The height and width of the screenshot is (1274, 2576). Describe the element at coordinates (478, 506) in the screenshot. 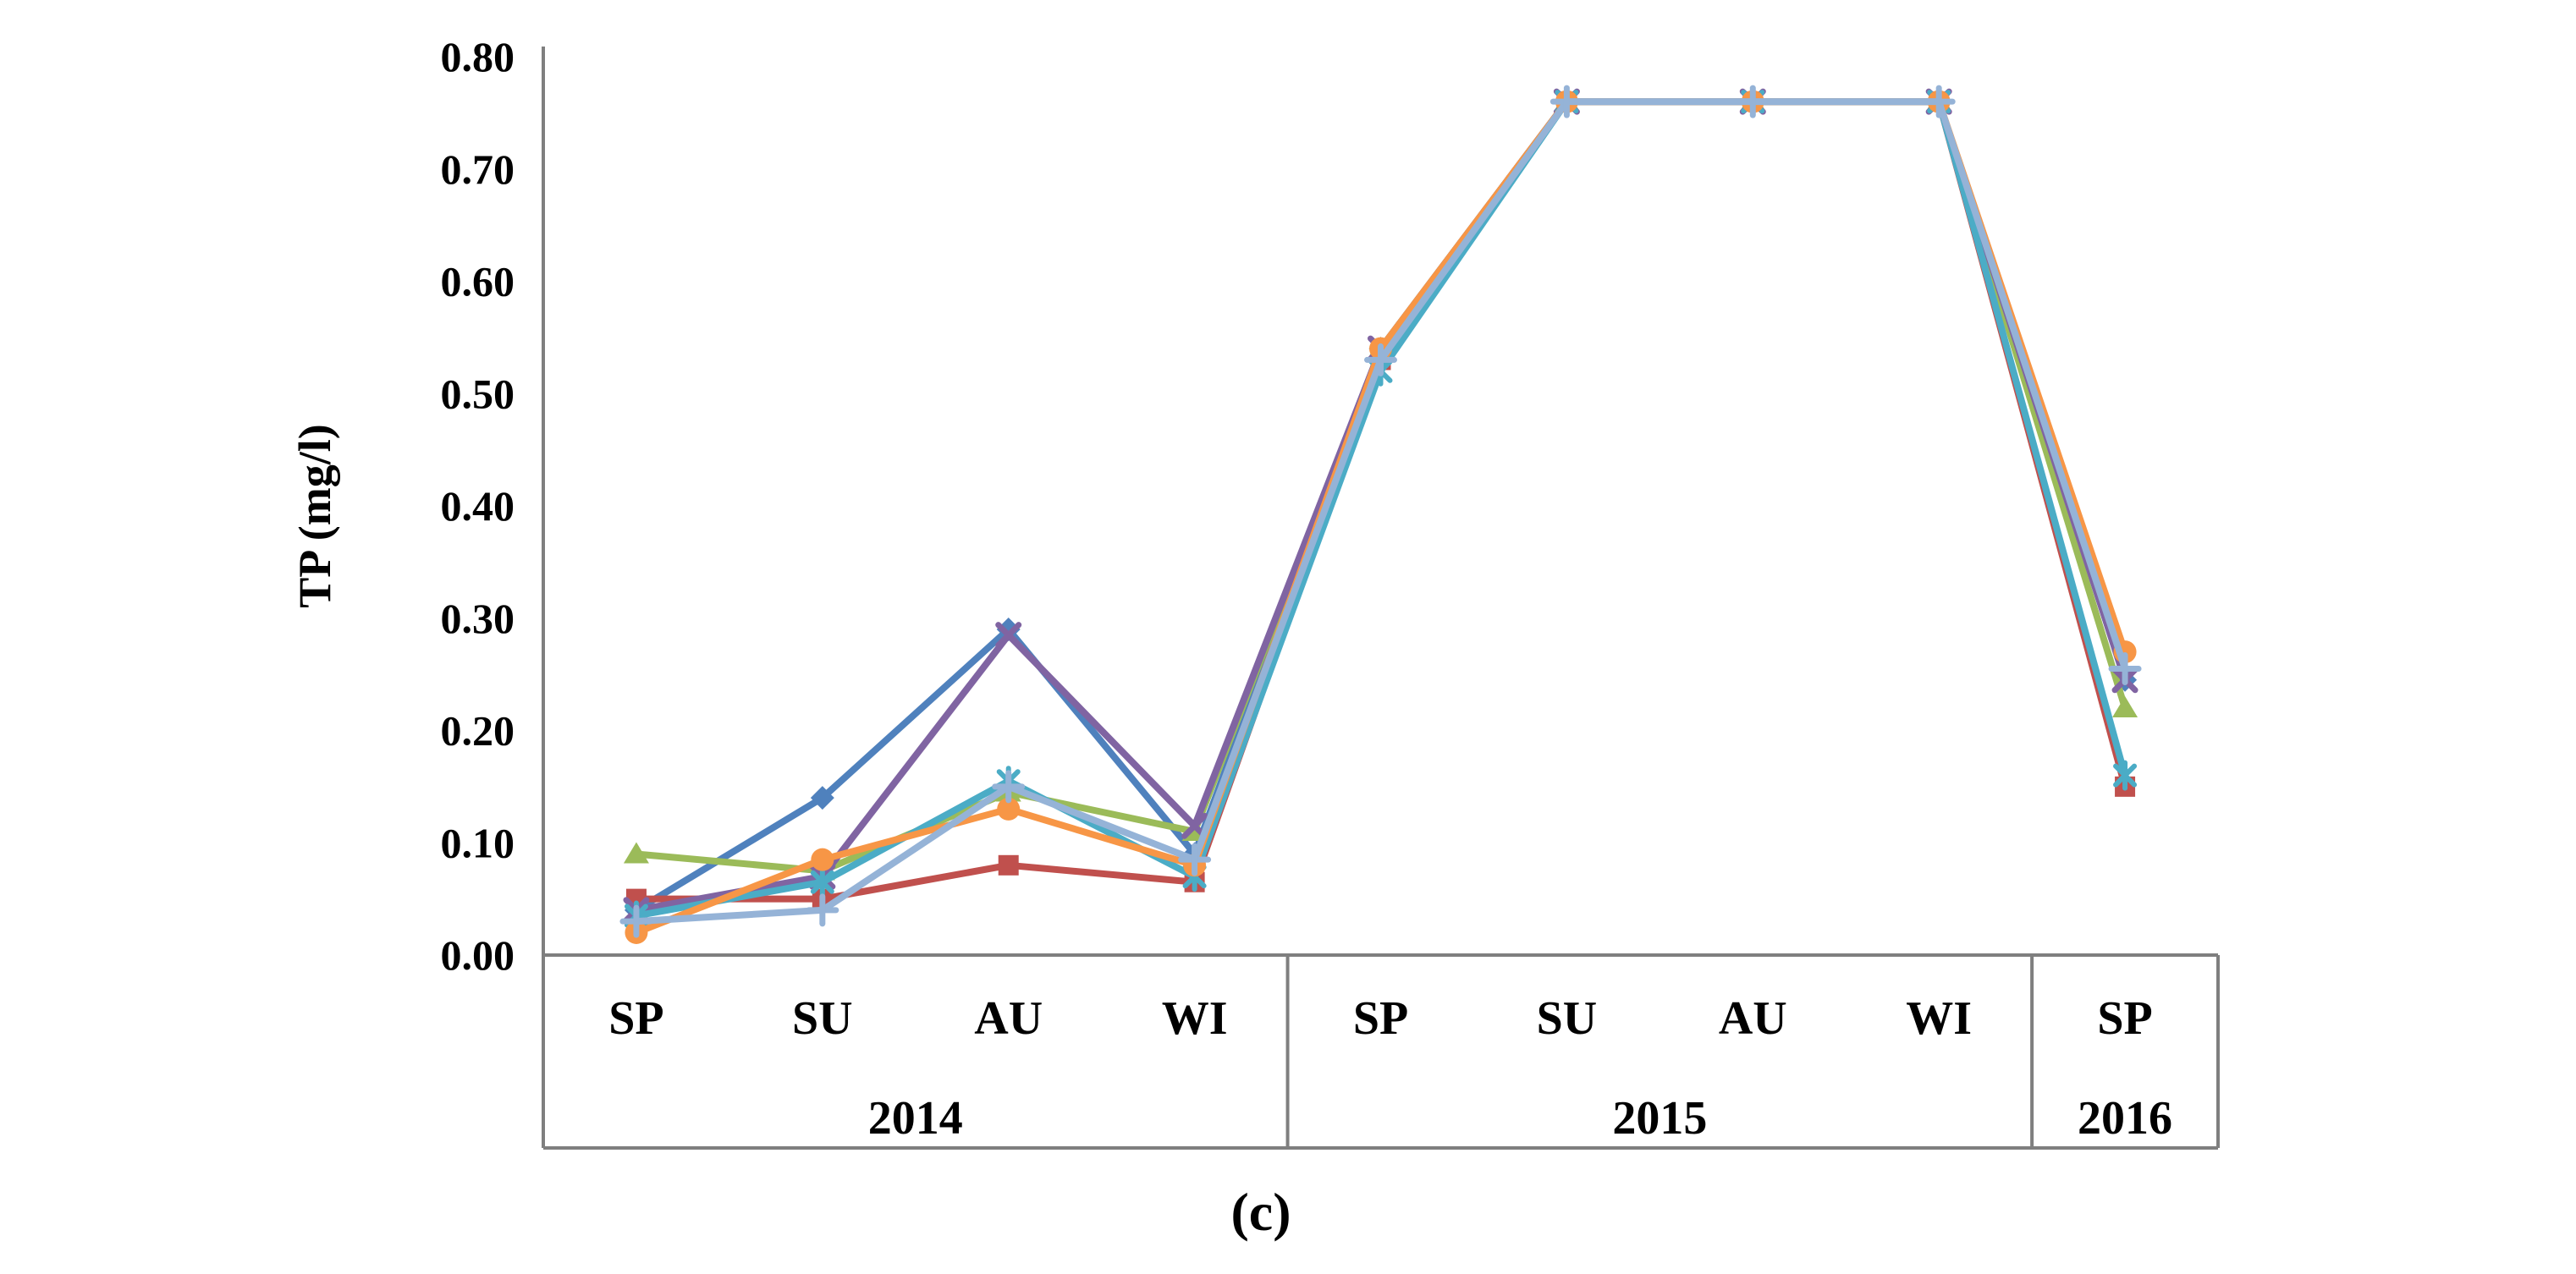

I see `y-tick-label: 0.40` at that location.